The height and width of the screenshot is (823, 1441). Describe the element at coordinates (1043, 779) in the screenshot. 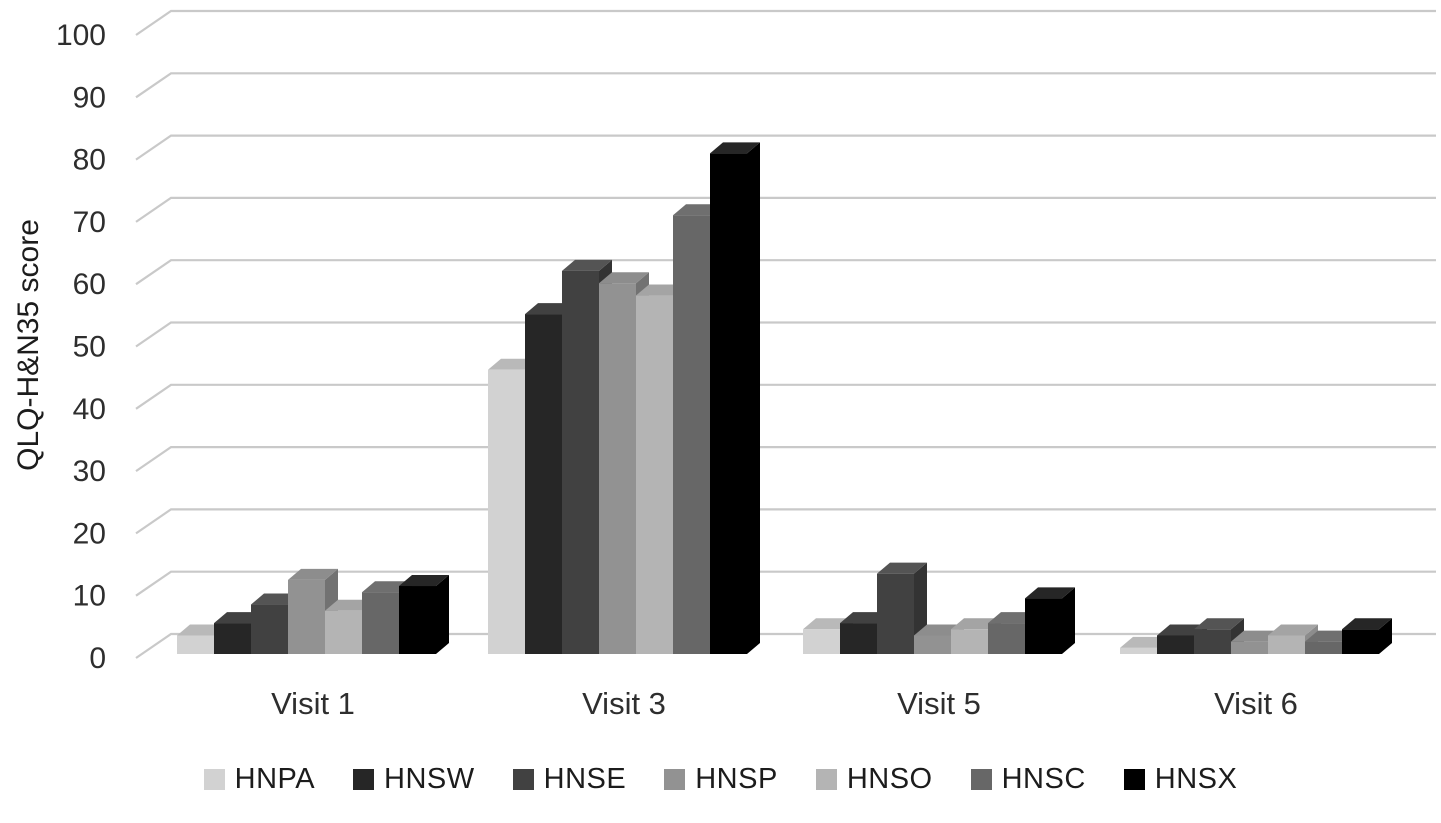

I see `legend-label: HNSC` at that location.